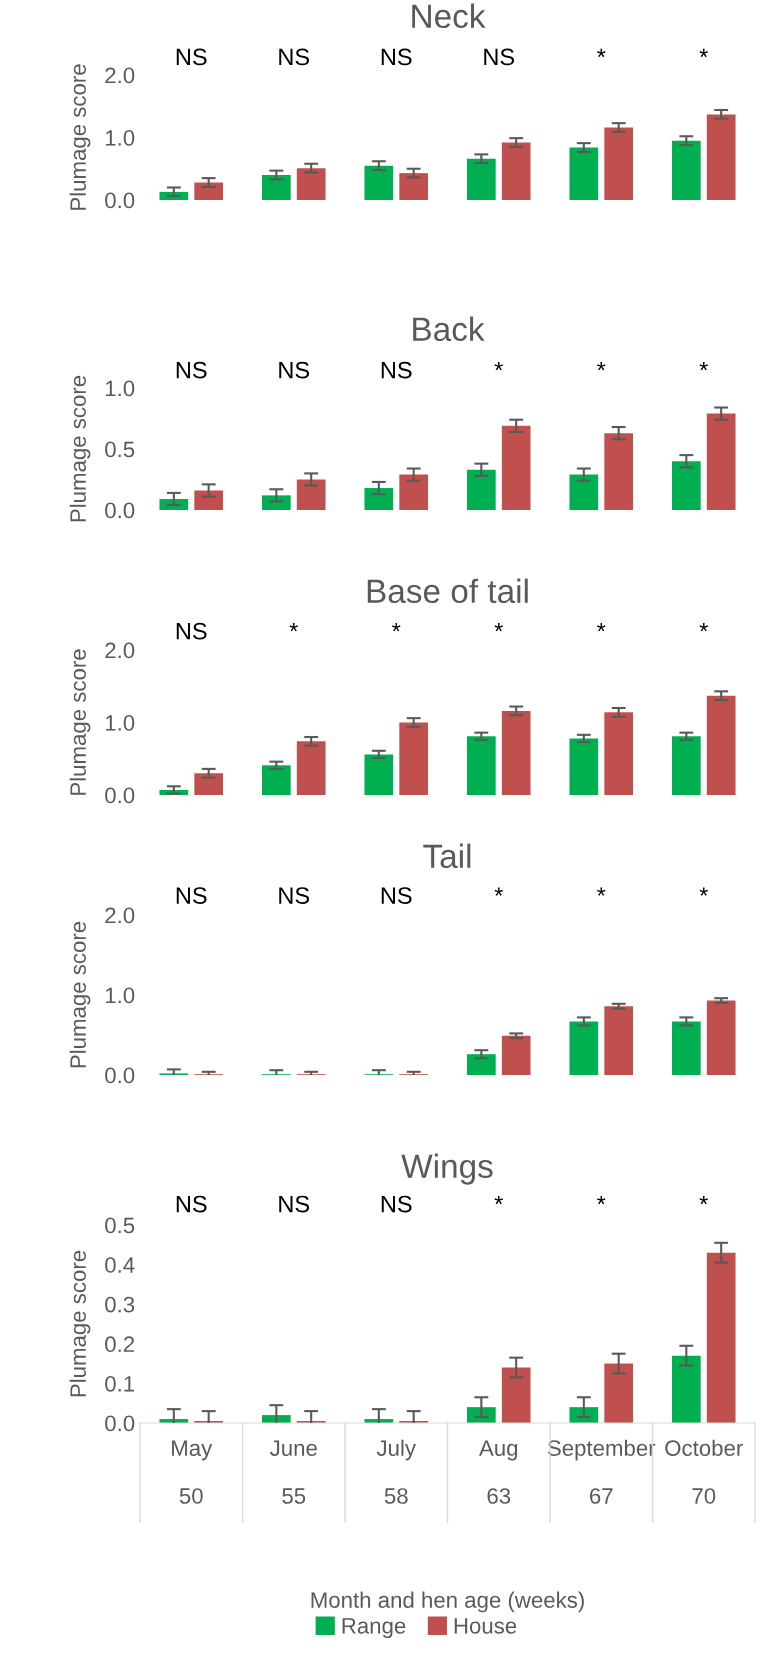  Describe the element at coordinates (447, 591) in the screenshot. I see `chart-title: Base of tail` at that location.